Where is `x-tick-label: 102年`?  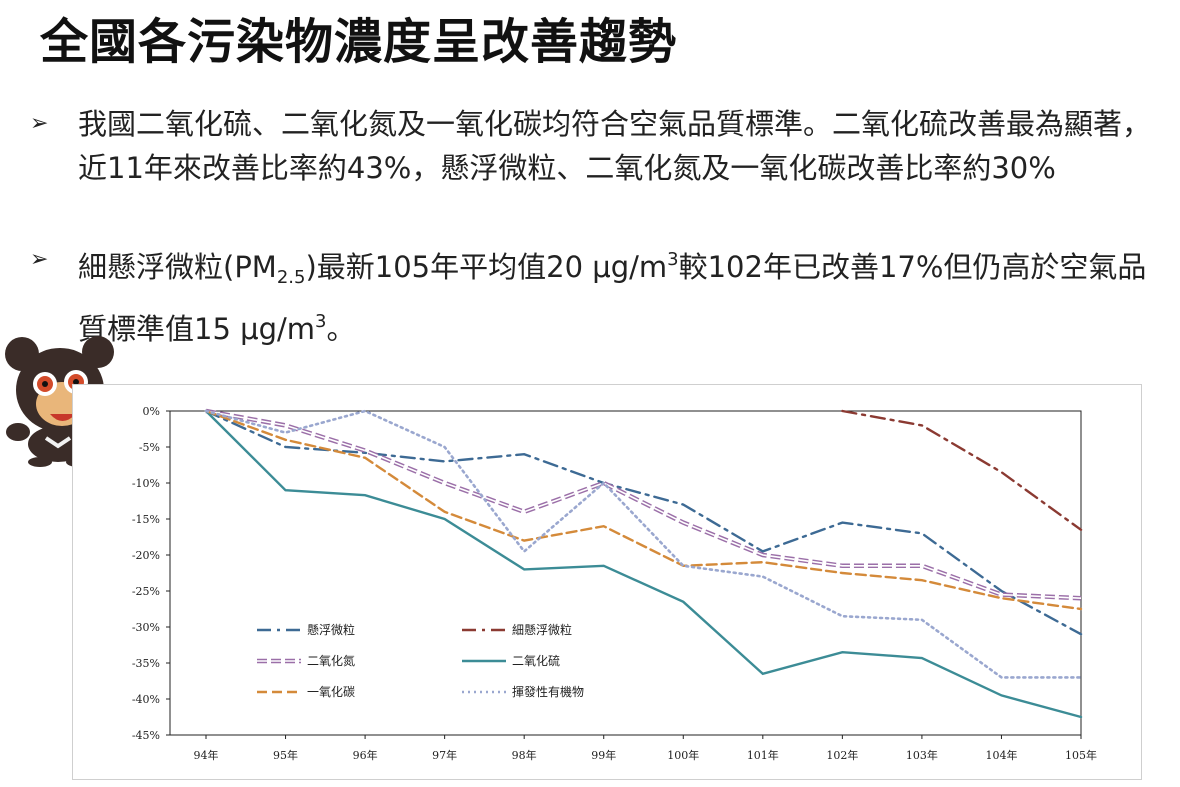
x-tick-label: 102年 is located at coordinates (842, 755).